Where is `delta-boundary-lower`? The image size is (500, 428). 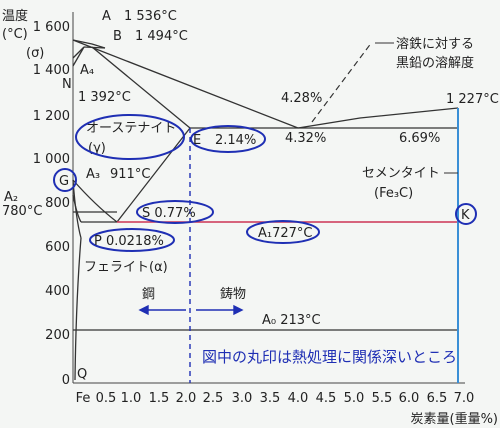 delta-boundary-lower is located at coordinates (78, 52).